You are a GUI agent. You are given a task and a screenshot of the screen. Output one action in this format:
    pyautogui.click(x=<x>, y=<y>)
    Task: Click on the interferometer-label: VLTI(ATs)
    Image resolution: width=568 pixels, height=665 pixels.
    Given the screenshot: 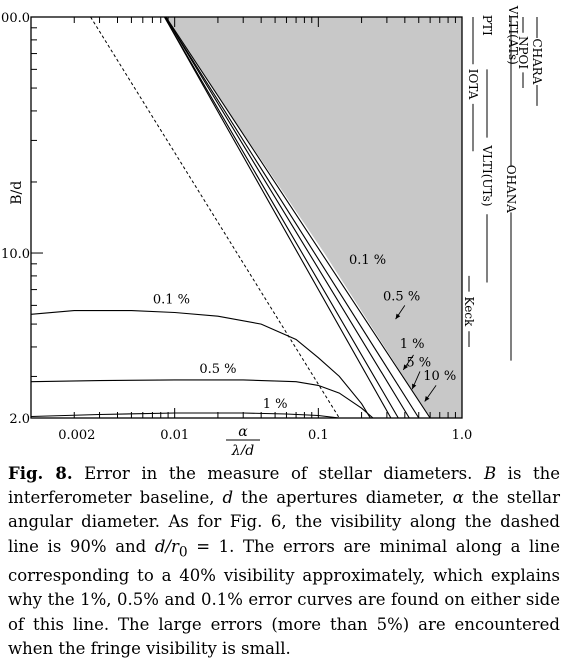 What is the action you would take?
    pyautogui.click(x=513, y=35)
    